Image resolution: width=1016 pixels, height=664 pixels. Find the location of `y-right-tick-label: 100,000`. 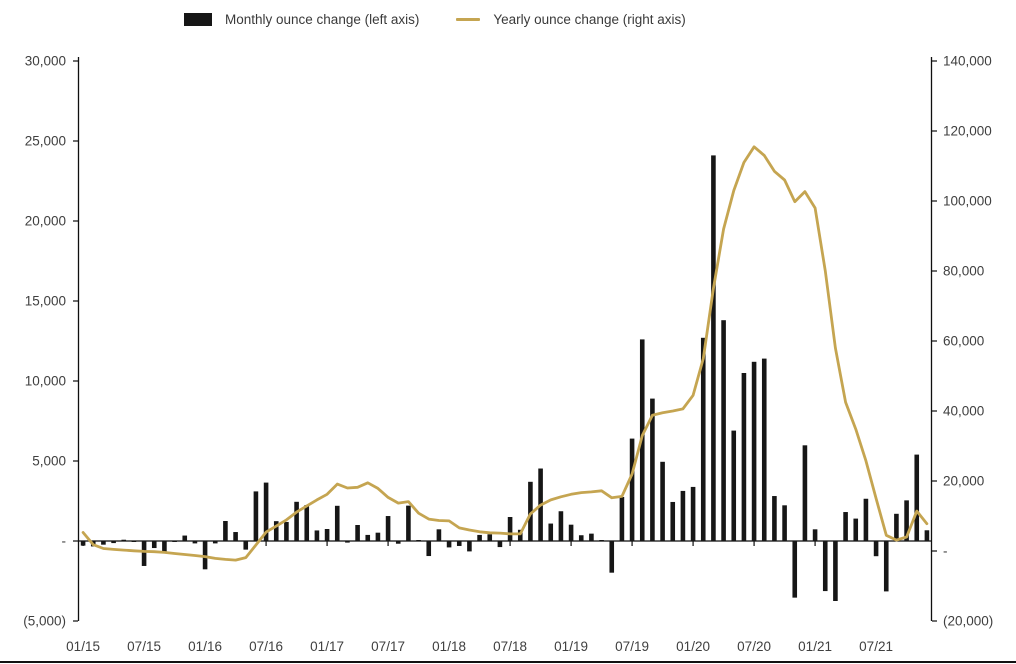

y-right-tick-label: 100,000 is located at coordinates (967, 201).